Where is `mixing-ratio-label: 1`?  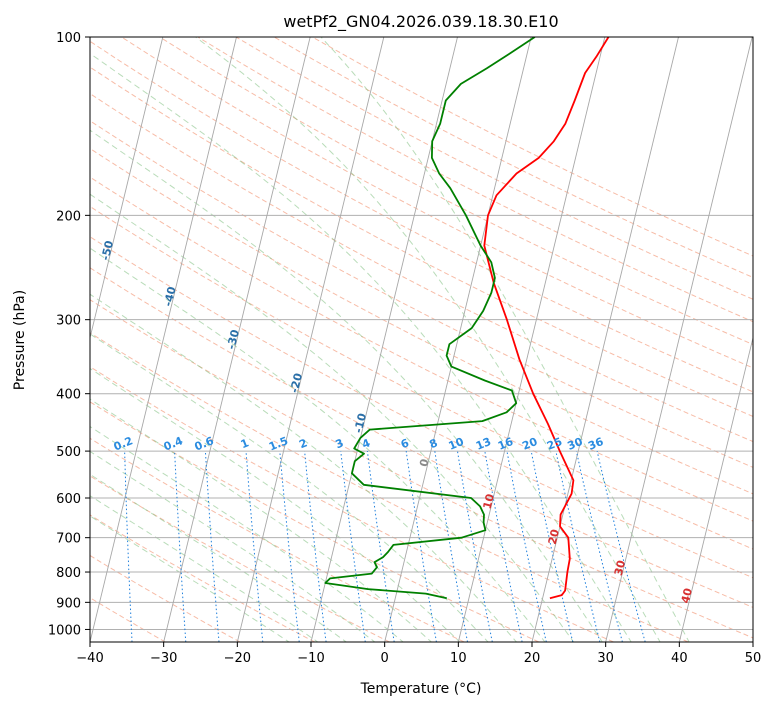
mixing-ratio-label: 1 is located at coordinates (245, 443).